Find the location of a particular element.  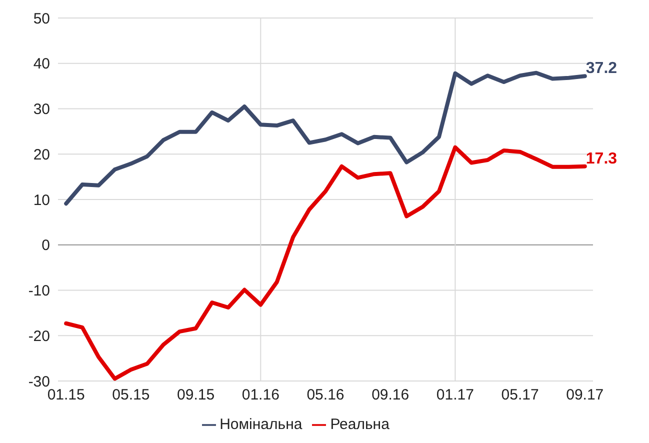

y-tick-label: -20 is located at coordinates (39, 336).